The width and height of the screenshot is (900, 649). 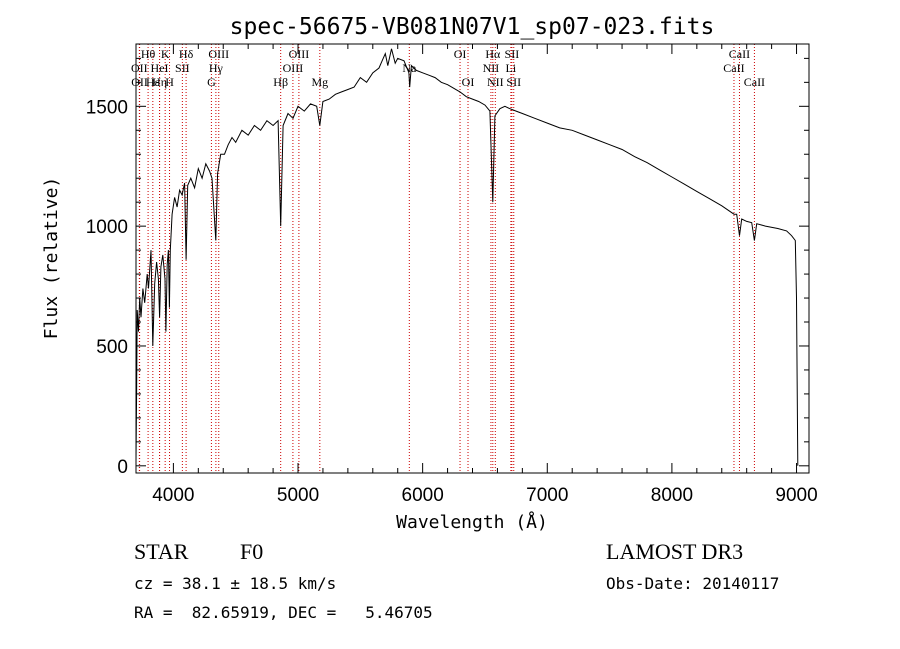 What do you see at coordinates (468, 82) in the screenshot?
I see `line-marker-label-19: OI` at bounding box center [468, 82].